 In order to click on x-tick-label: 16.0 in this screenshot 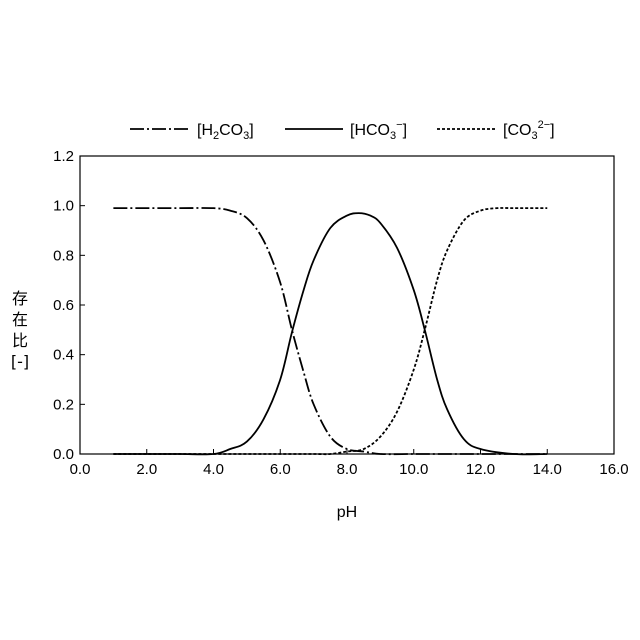, I will do `click(613, 469)`.